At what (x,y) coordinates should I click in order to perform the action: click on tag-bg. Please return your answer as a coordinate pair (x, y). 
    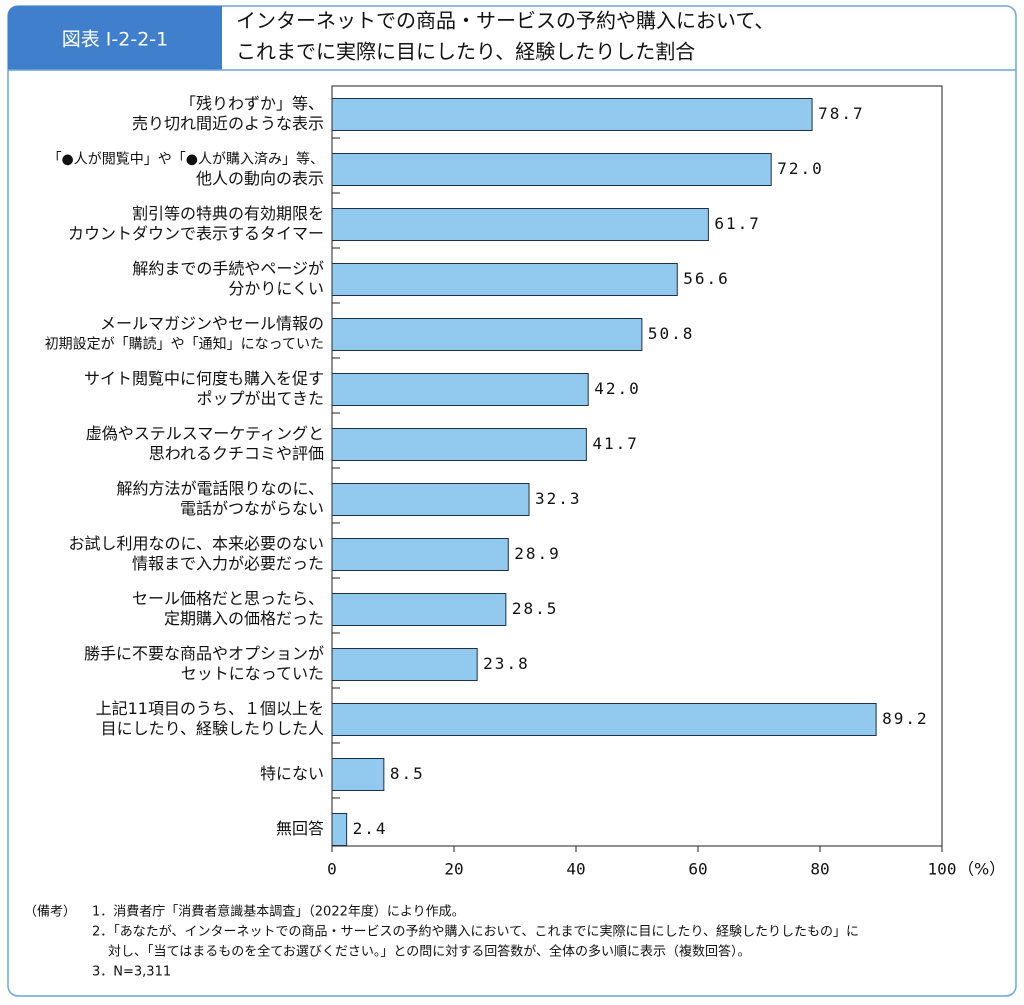
    Looking at the image, I should click on (115, 38).